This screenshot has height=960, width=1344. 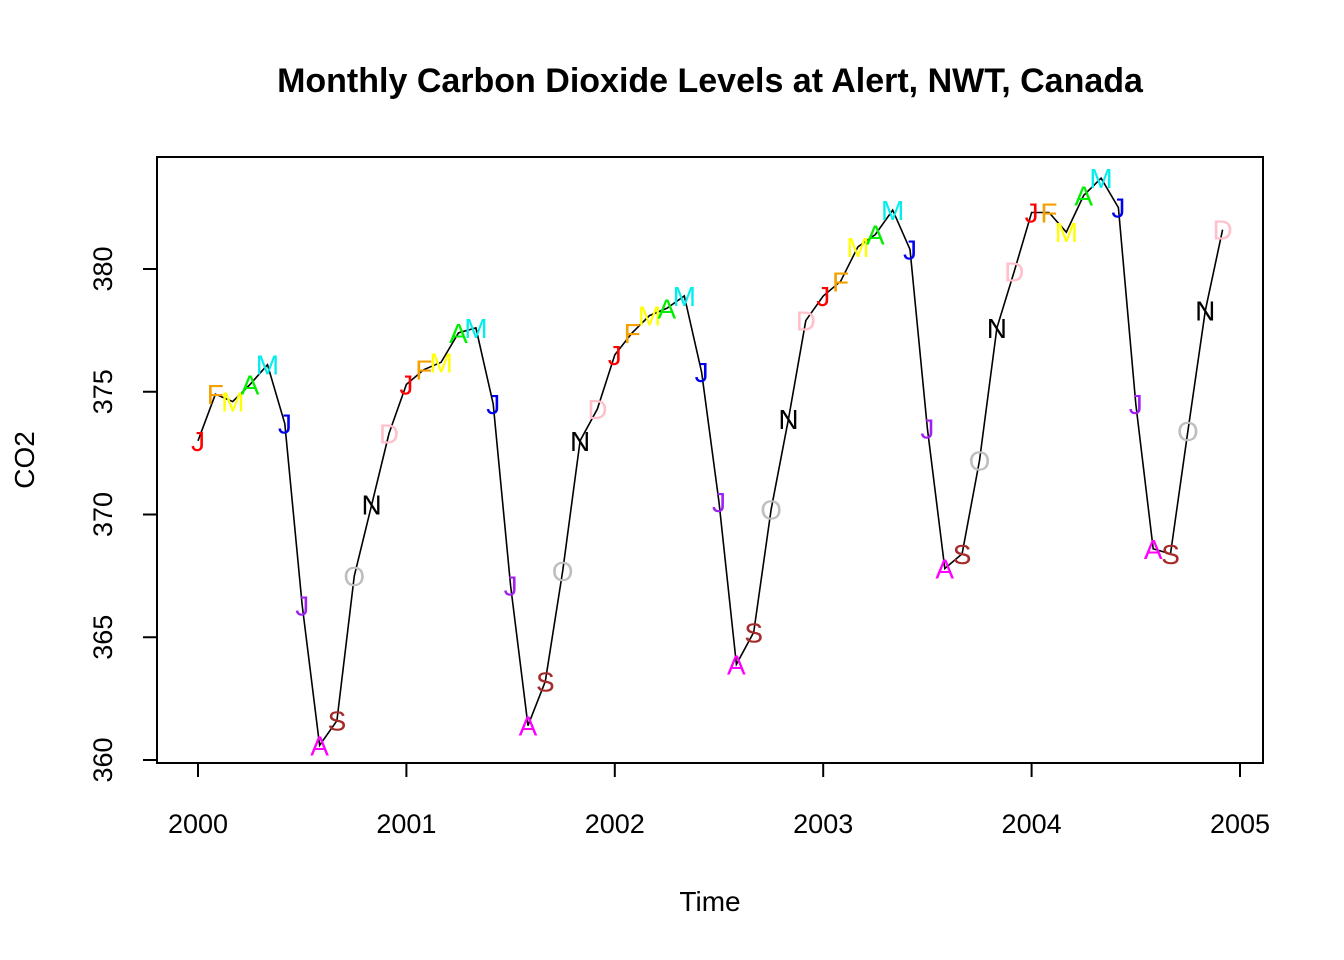 I want to click on y-axis: 360 365 370 375 380, so click(x=123, y=514).